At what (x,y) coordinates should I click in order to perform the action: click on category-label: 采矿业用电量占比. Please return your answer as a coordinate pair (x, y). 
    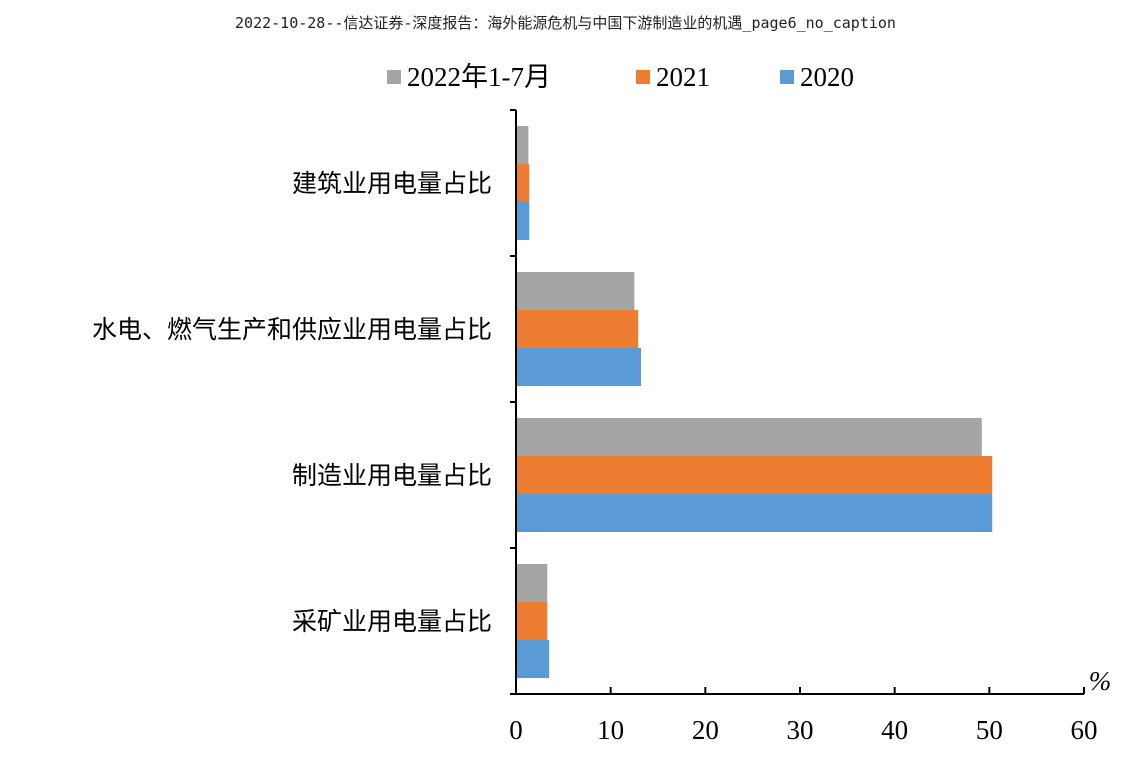
    Looking at the image, I should click on (392, 621).